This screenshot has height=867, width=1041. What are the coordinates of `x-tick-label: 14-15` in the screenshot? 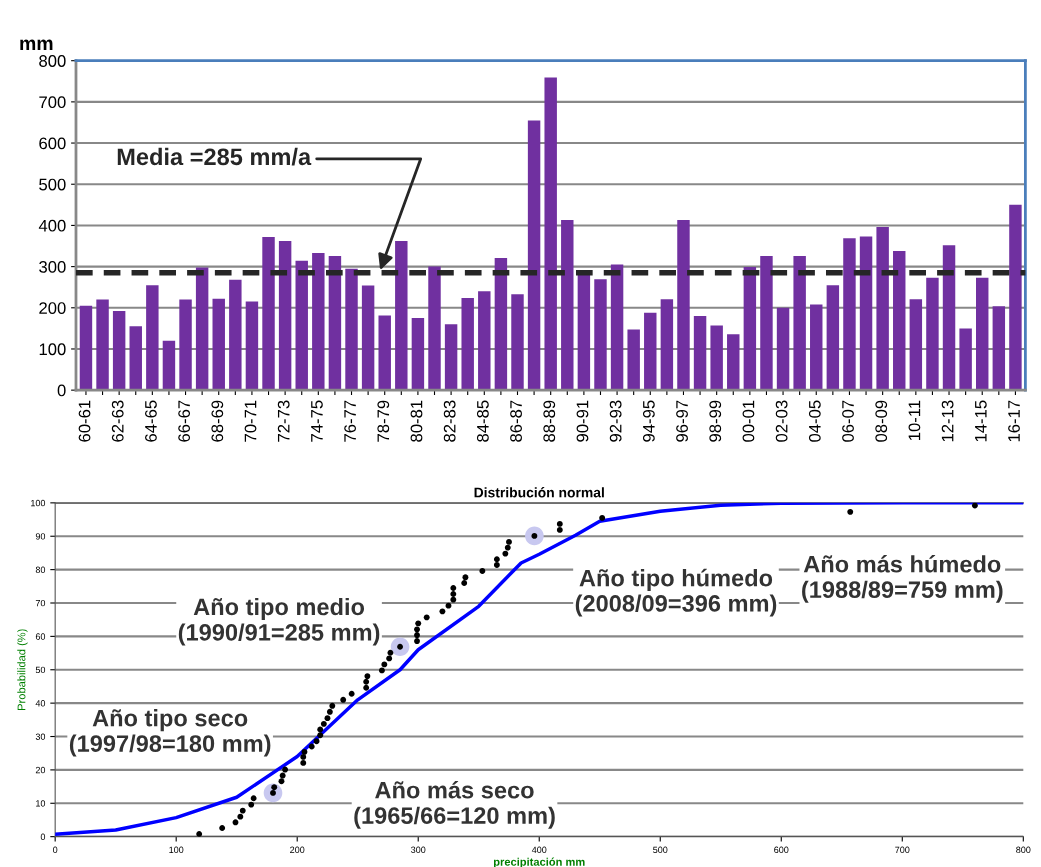 It's located at (981, 421).